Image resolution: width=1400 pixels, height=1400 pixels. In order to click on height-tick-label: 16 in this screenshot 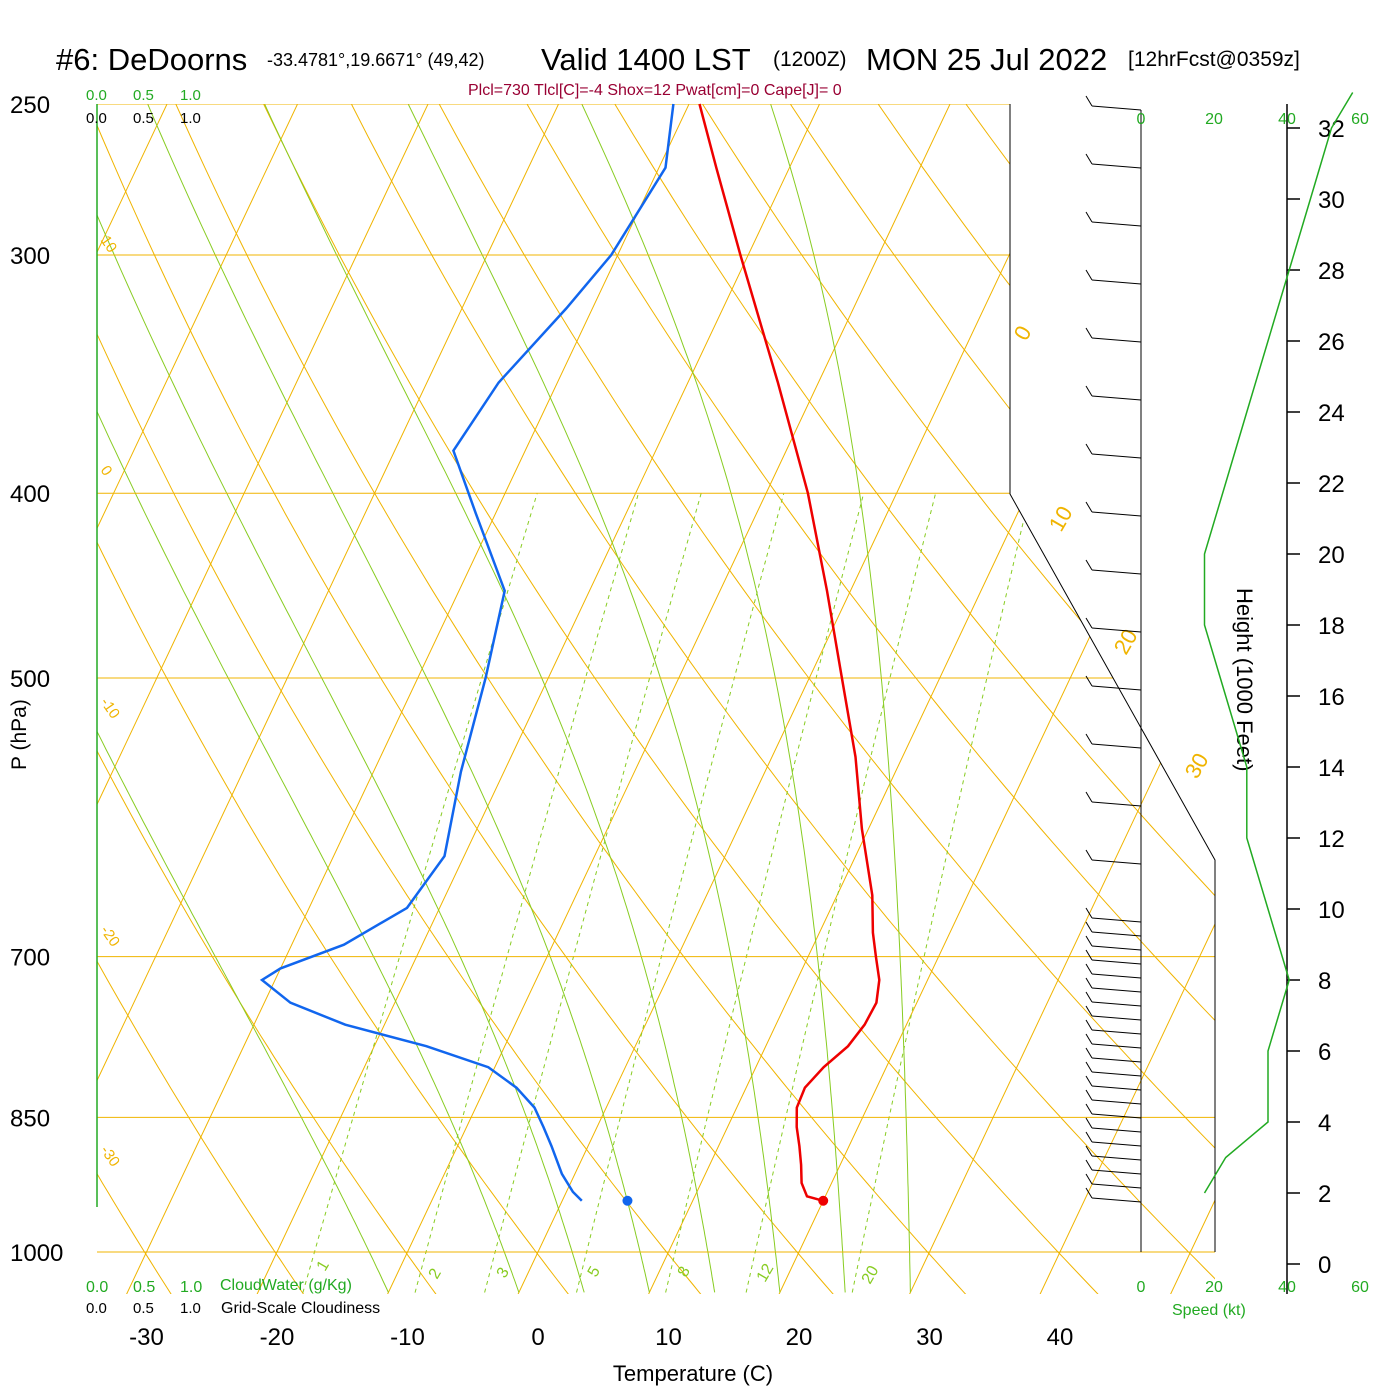, I will do `click(1331, 697)`.